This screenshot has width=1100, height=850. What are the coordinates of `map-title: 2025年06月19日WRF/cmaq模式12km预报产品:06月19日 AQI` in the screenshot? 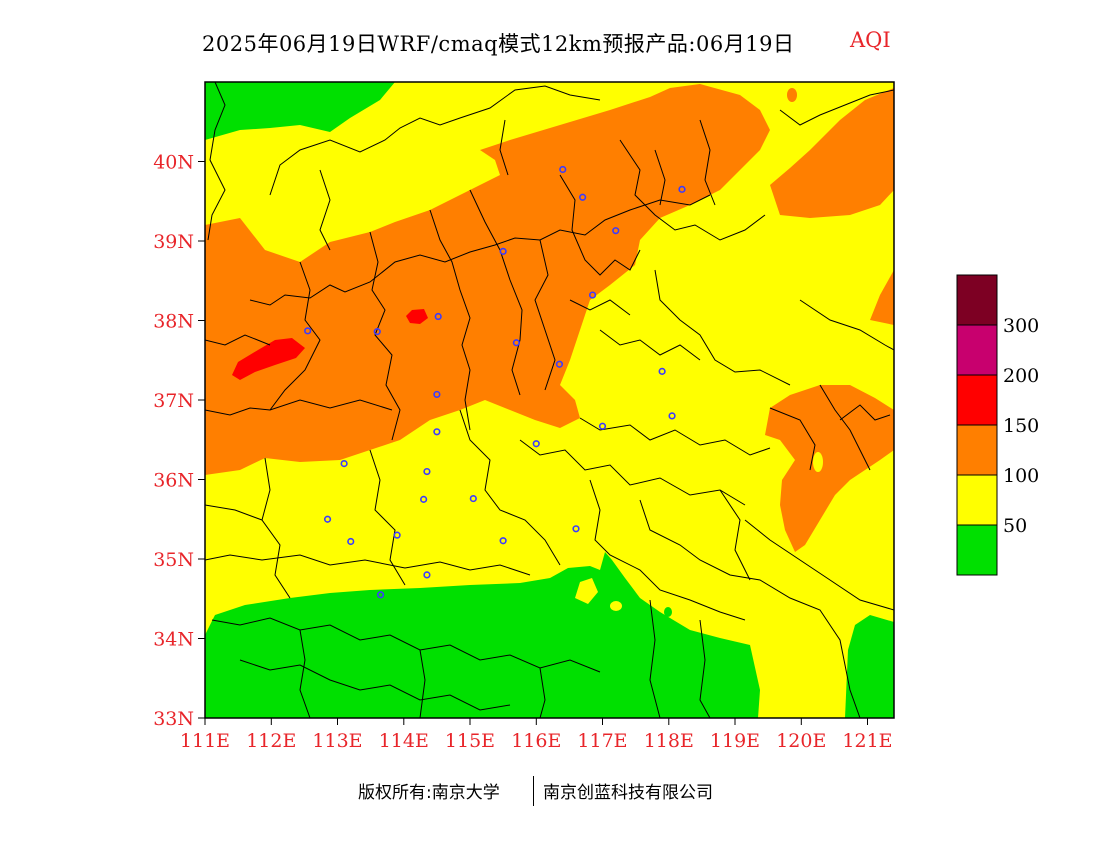 It's located at (550, 43).